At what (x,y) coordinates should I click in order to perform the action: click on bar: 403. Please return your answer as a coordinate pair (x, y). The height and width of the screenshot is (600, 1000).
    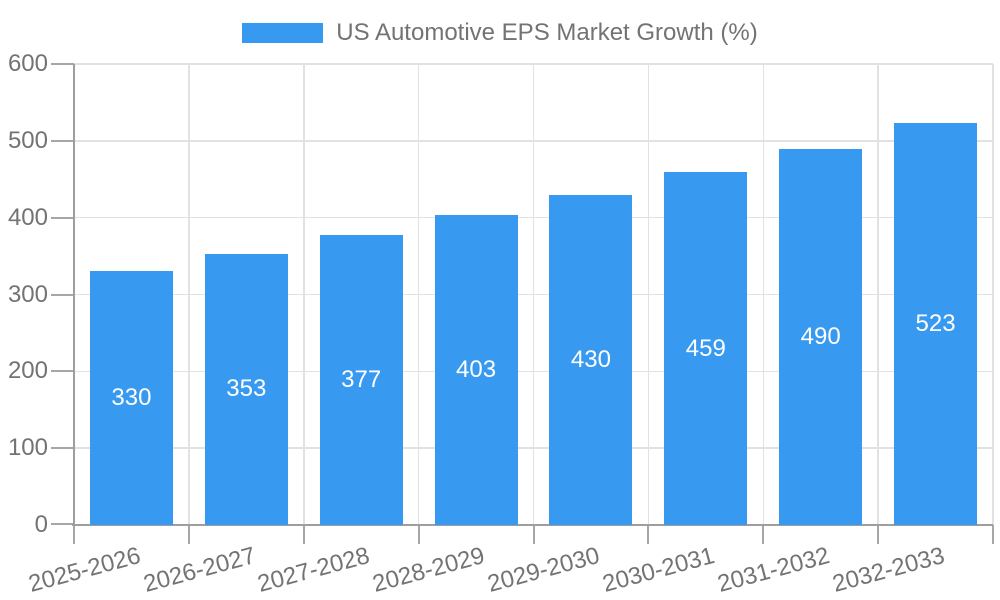
    Looking at the image, I should click on (476, 370).